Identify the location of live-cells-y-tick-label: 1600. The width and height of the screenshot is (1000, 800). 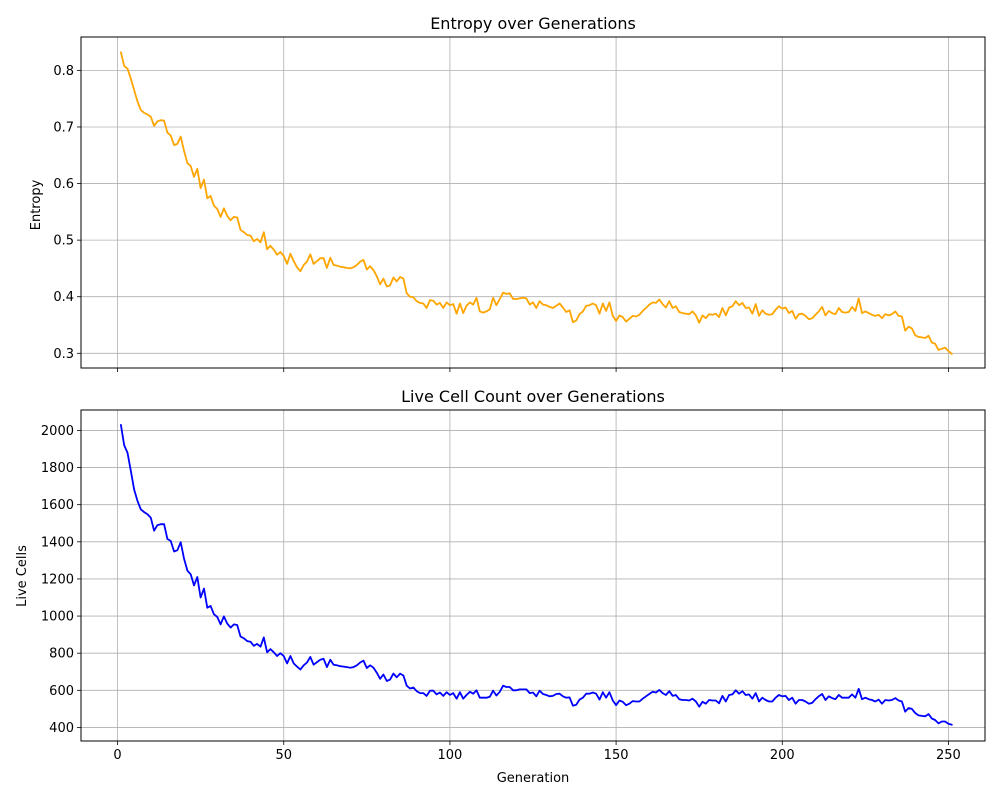
(57, 505).